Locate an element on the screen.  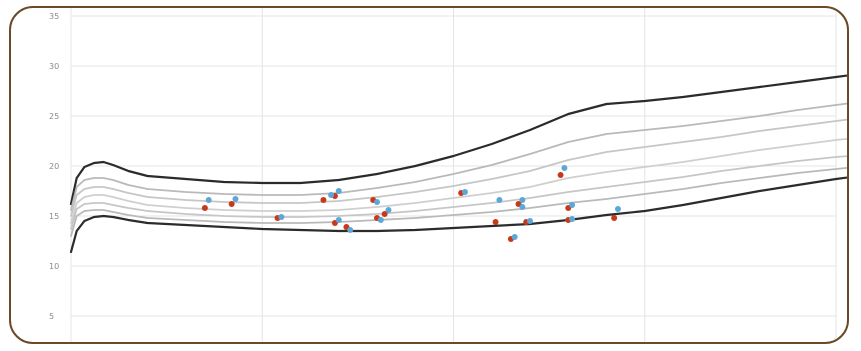
data-points is located at coordinates (411, 203).